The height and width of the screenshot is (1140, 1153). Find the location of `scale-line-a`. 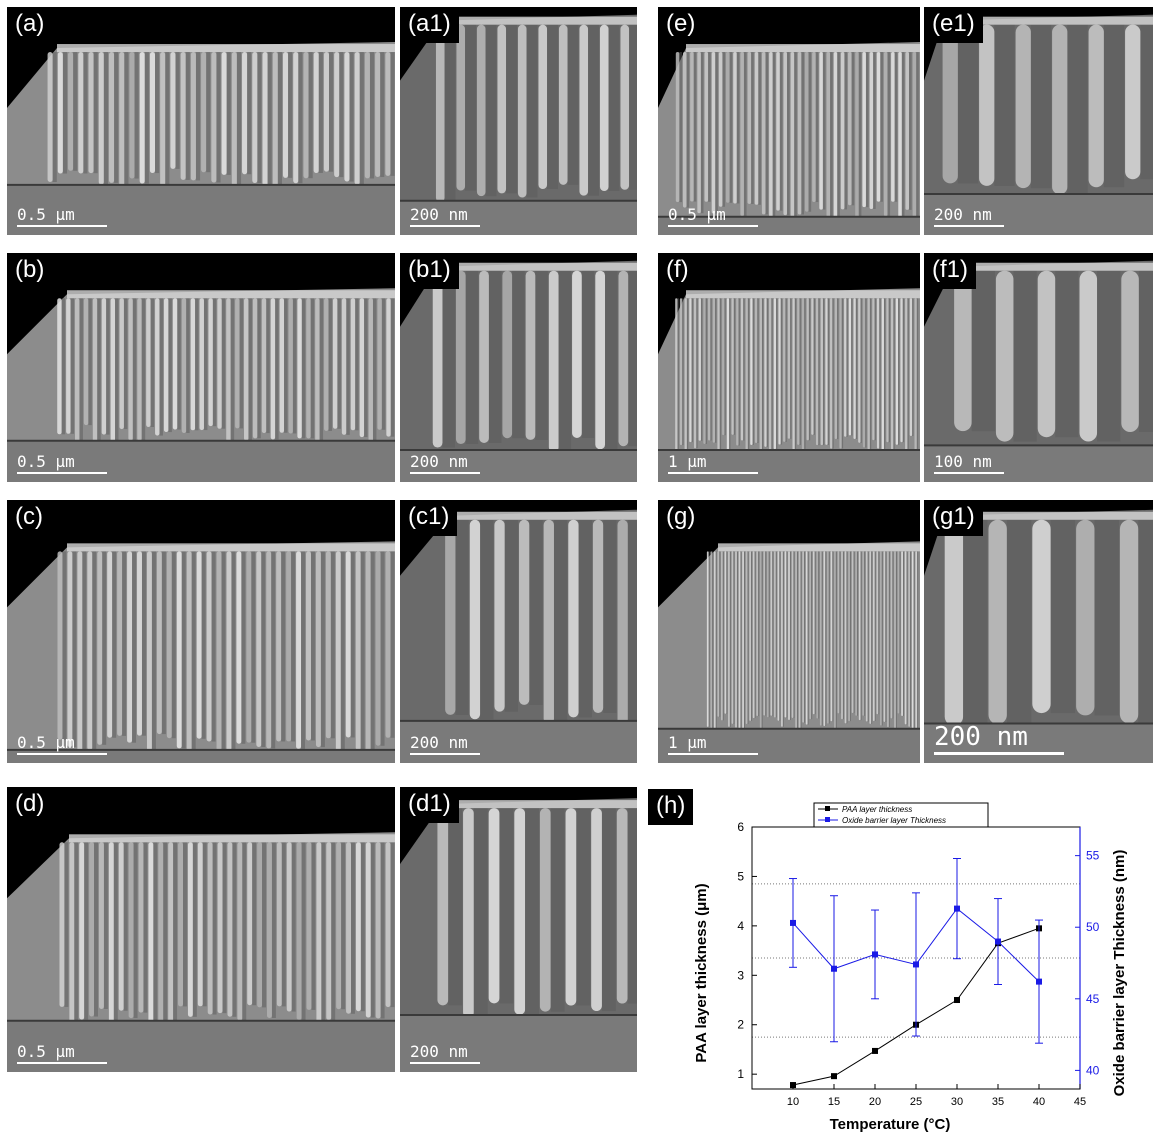

scale-line-a is located at coordinates (62, 226).